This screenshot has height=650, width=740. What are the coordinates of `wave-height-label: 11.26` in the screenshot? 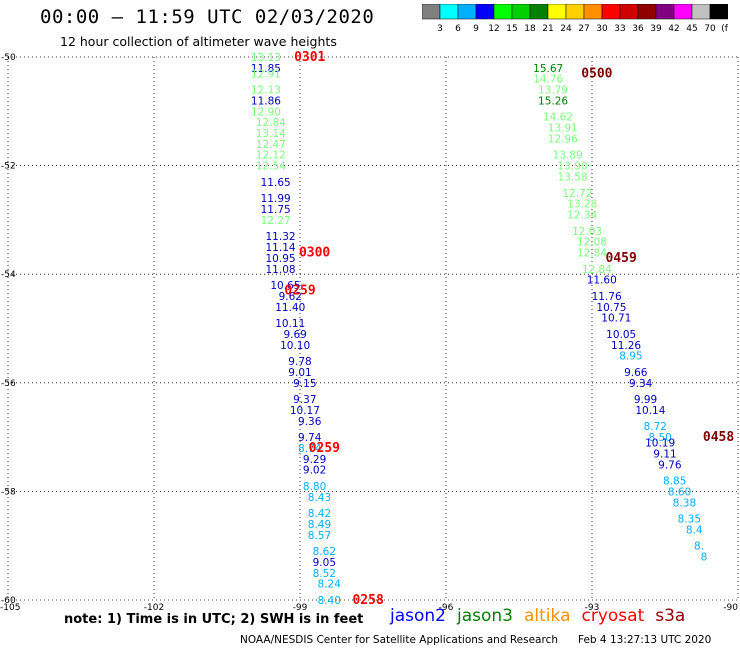 It's located at (626, 346).